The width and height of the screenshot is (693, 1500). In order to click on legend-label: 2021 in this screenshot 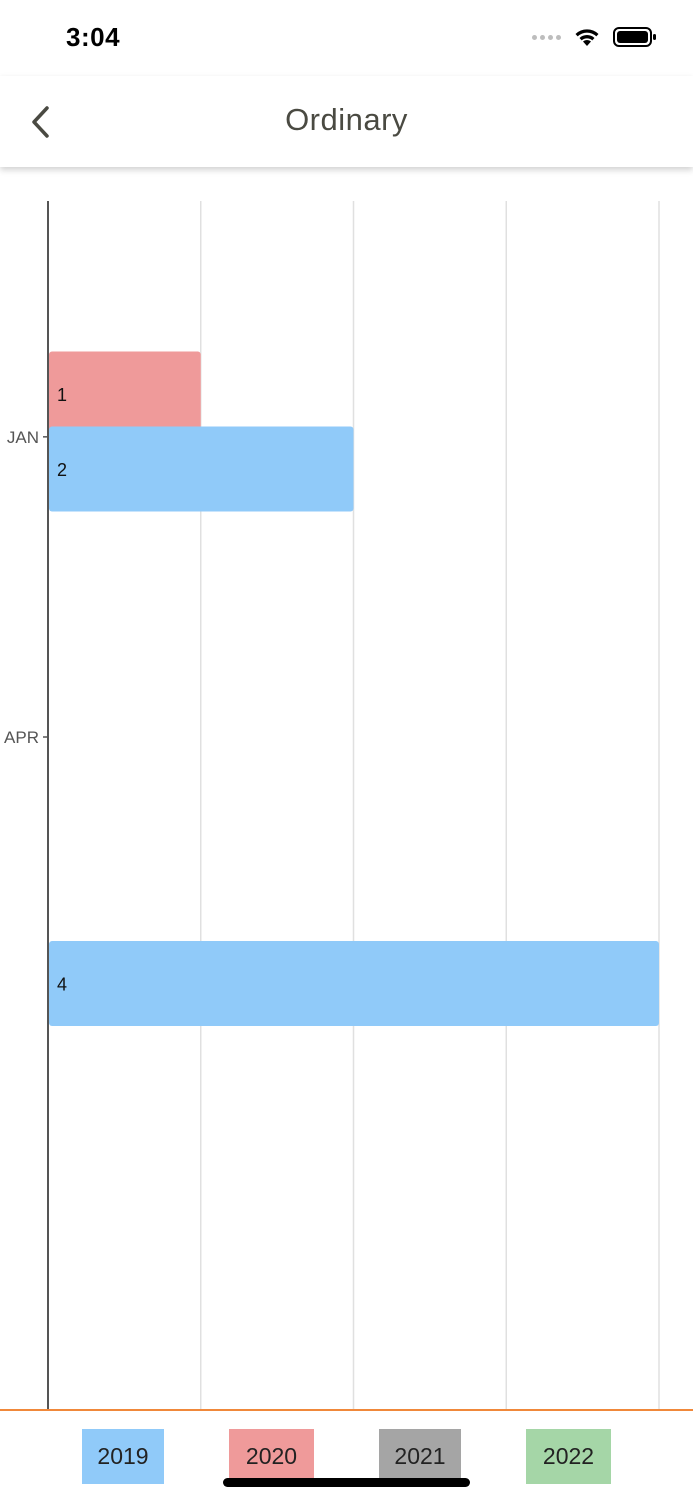, I will do `click(420, 1456)`.